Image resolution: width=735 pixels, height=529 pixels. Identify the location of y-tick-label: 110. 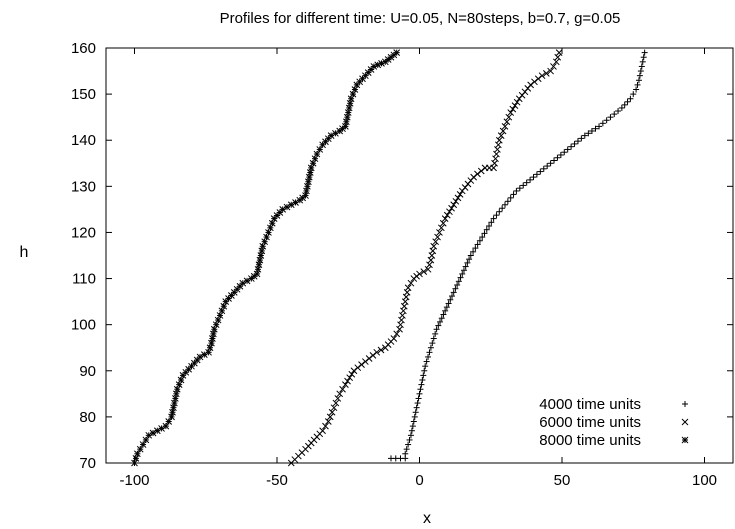
(84, 279).